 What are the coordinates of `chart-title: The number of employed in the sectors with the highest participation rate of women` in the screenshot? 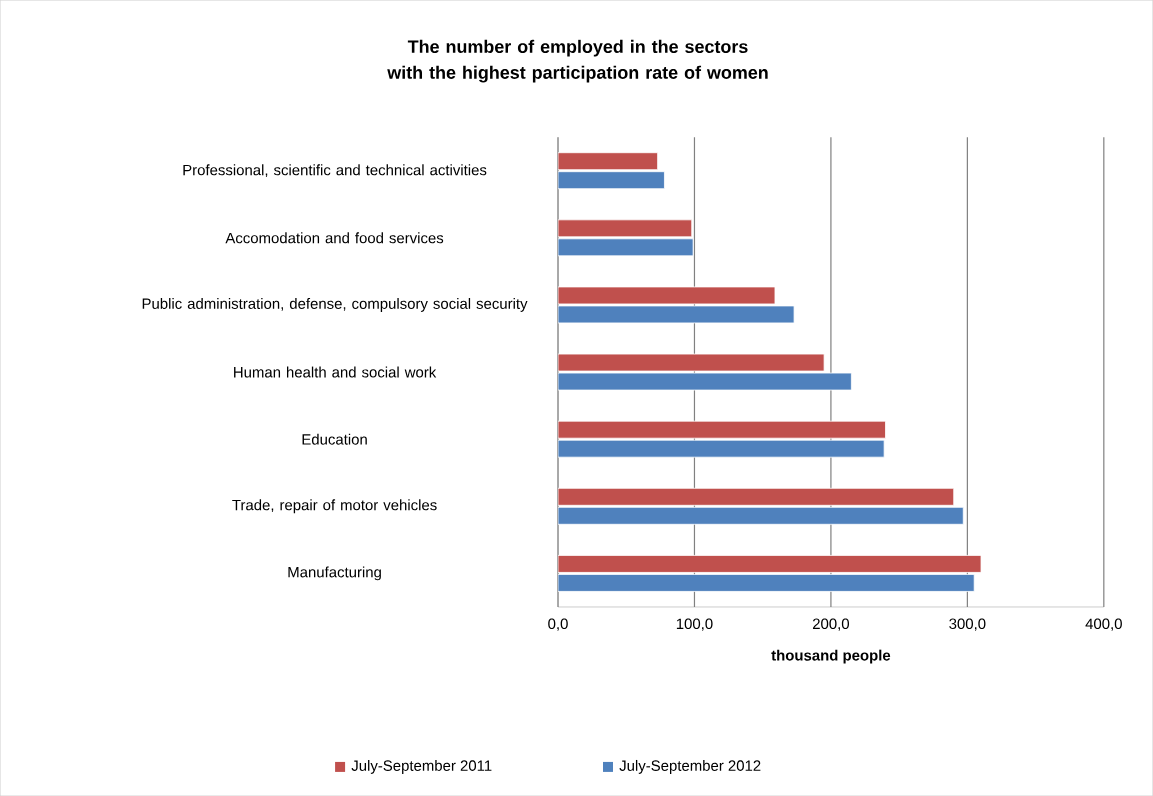 It's located at (577, 61).